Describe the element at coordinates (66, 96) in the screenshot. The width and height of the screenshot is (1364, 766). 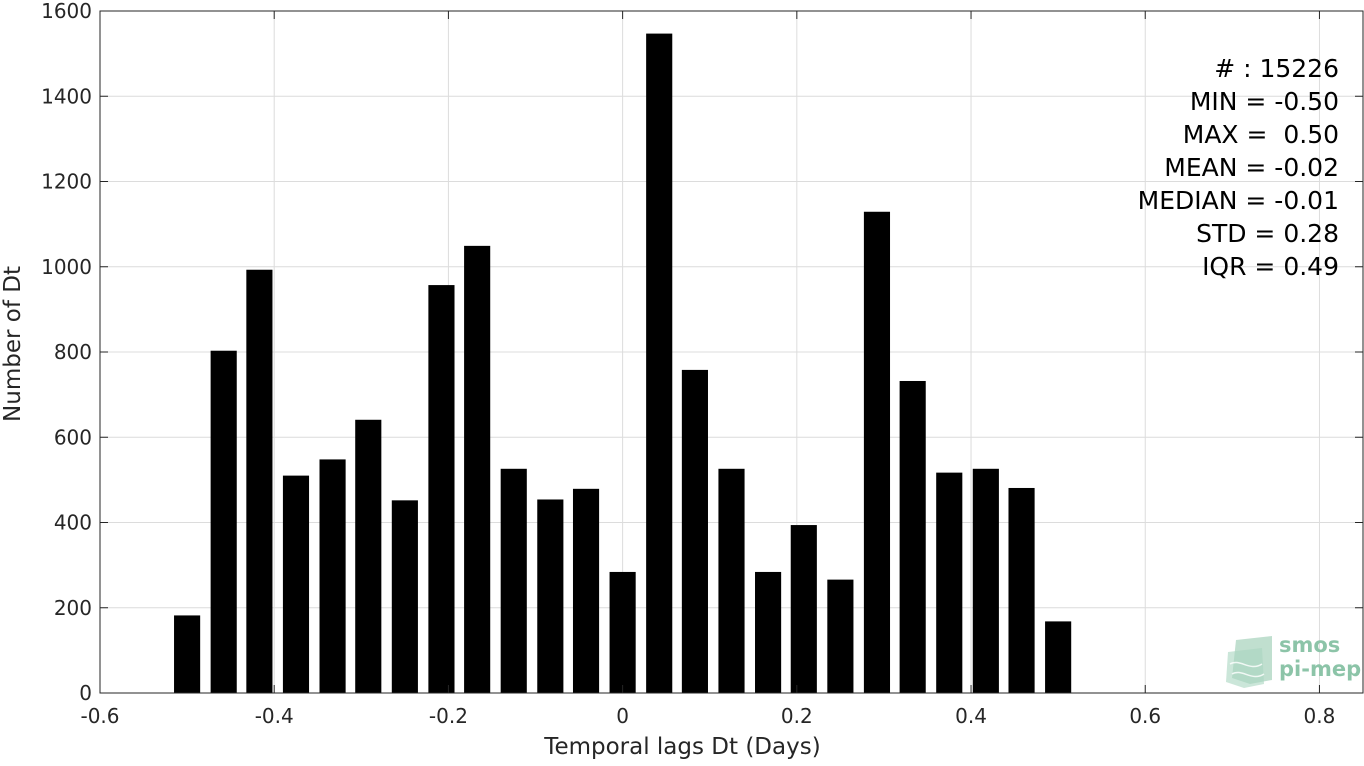
I see `y-tick-label: 1400` at that location.